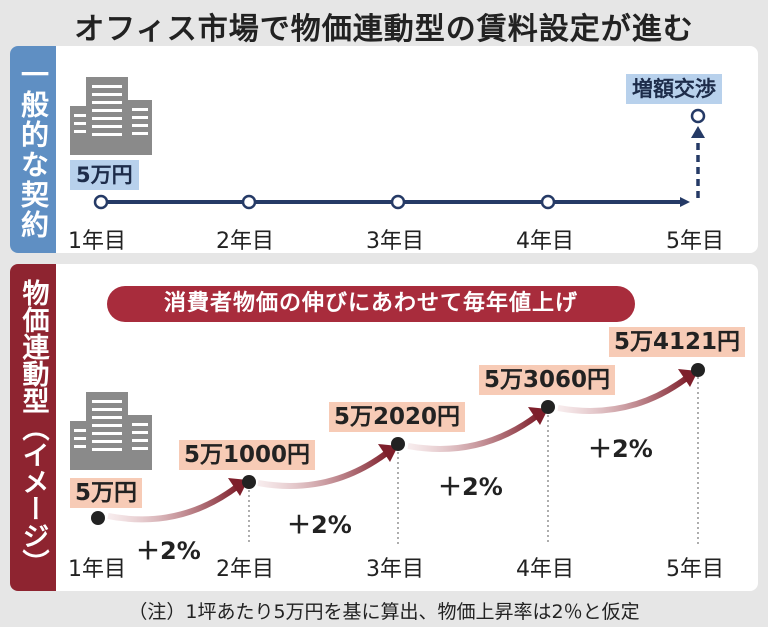  I want to click on indexed-year-4: 4年目, so click(545, 569).